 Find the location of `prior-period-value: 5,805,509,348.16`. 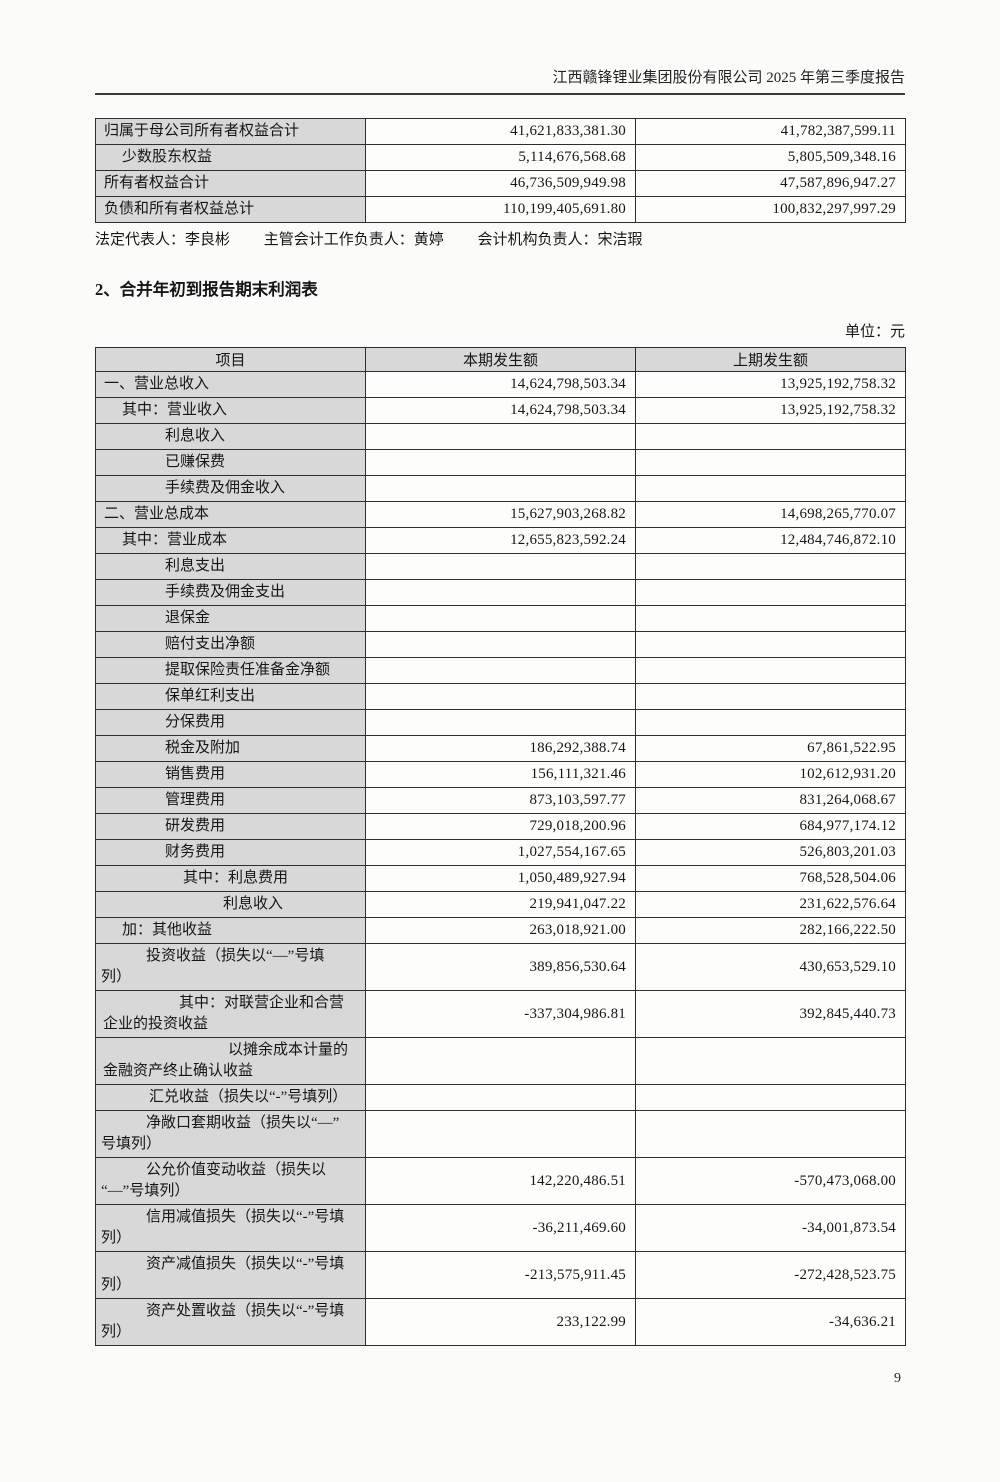

prior-period-value: 5,805,509,348.16 is located at coordinates (770, 157).